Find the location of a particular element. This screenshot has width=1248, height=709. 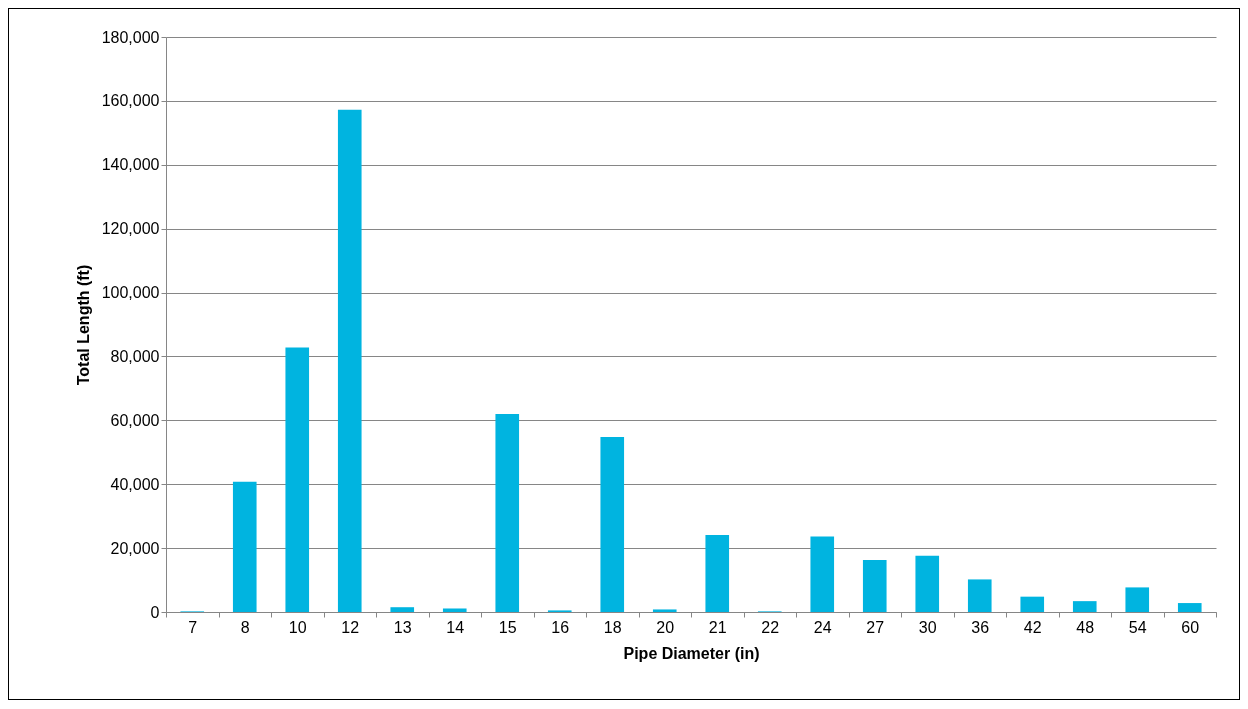

y-tick-label: 140,000 is located at coordinates (130, 165).